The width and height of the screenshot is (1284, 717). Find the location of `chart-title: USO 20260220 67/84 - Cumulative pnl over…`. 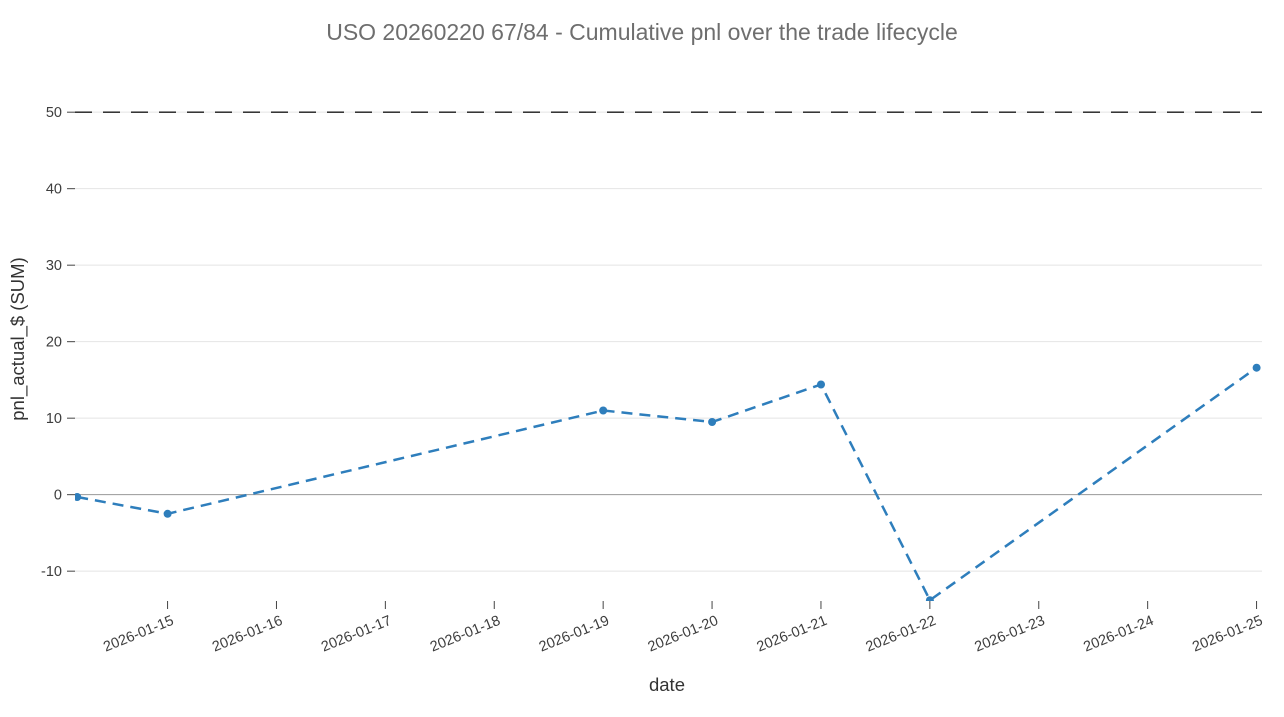

chart-title: USO 20260220 67/84 - Cumulative pnl over… is located at coordinates (642, 32).